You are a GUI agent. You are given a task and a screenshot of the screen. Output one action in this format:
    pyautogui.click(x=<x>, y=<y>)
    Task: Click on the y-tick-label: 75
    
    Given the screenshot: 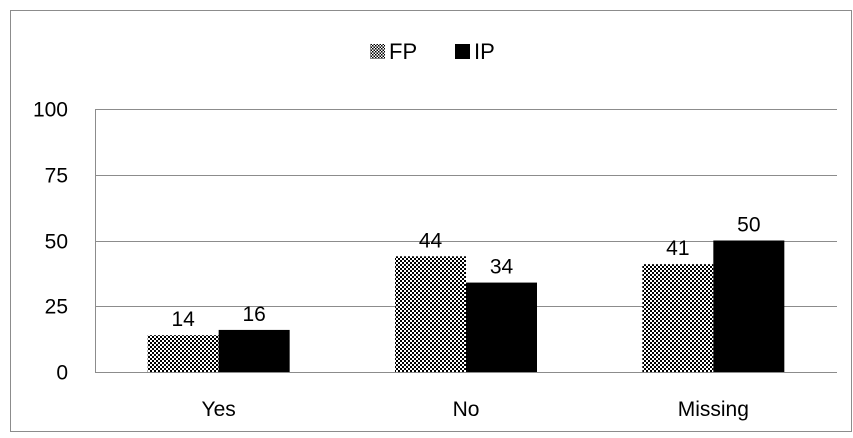 What is the action you would take?
    pyautogui.click(x=56, y=176)
    